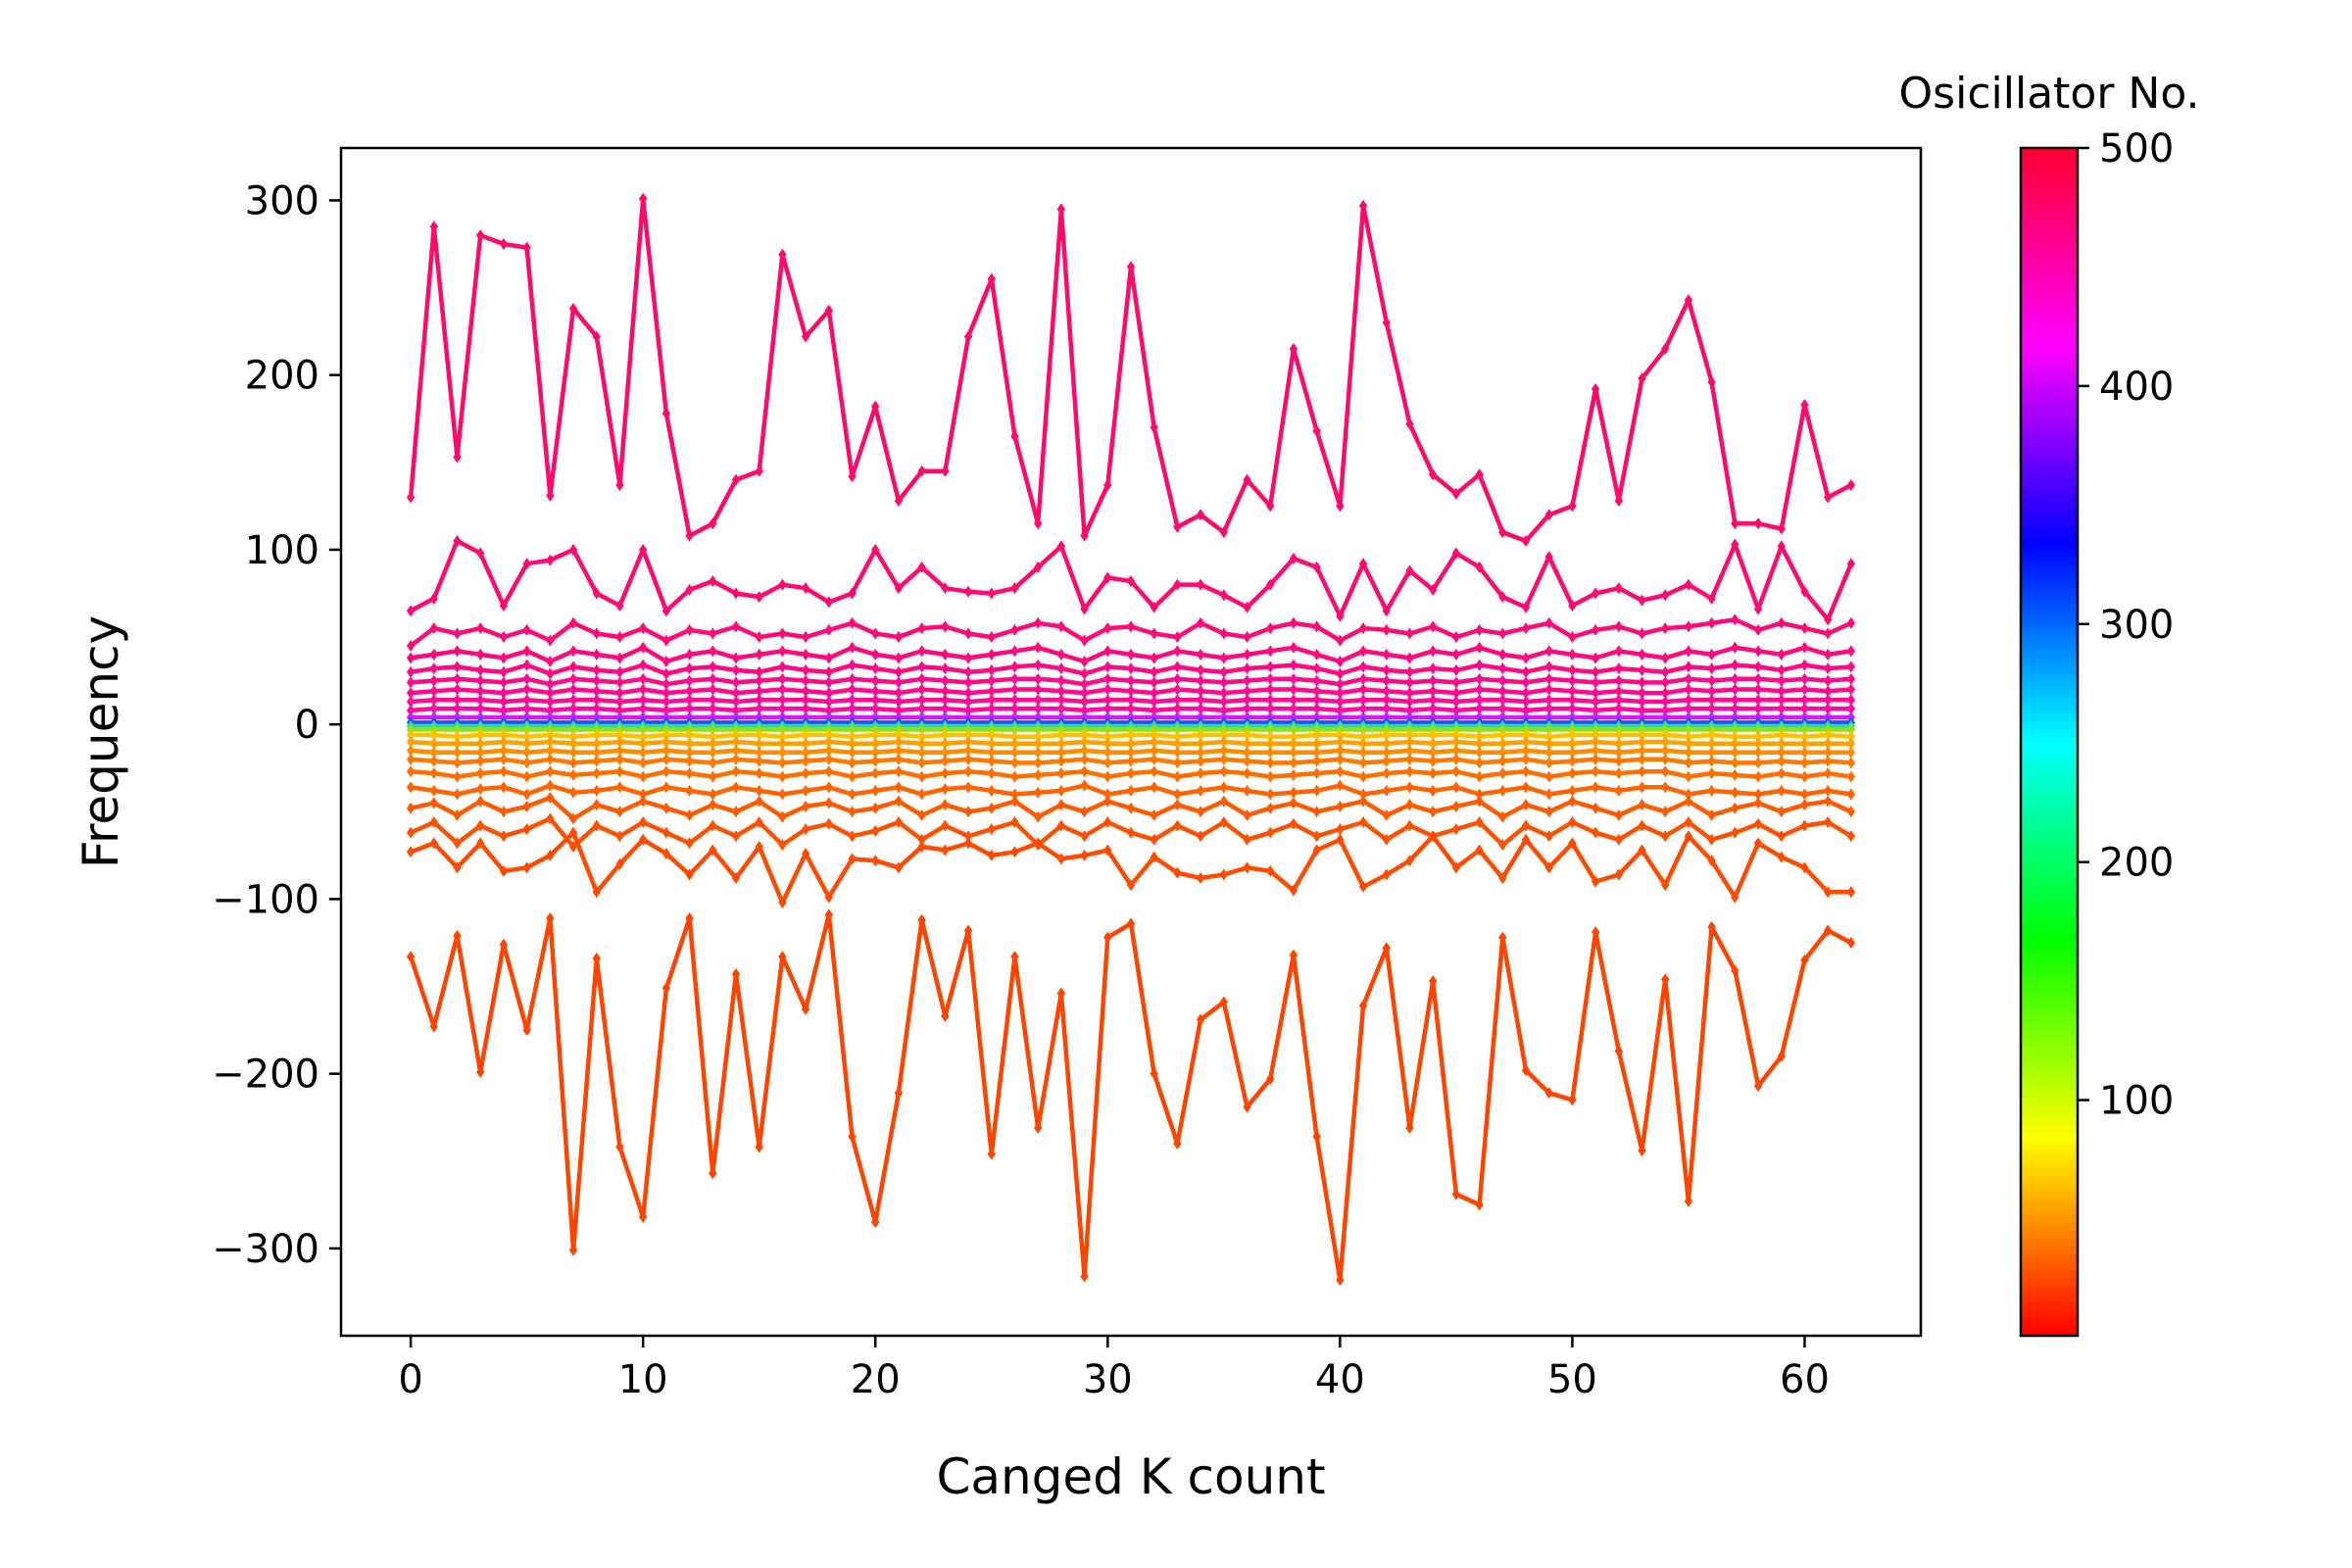 Image resolution: width=2352 pixels, height=1568 pixels. Describe the element at coordinates (1340, 1379) in the screenshot. I see `x-tick-label: 40` at that location.